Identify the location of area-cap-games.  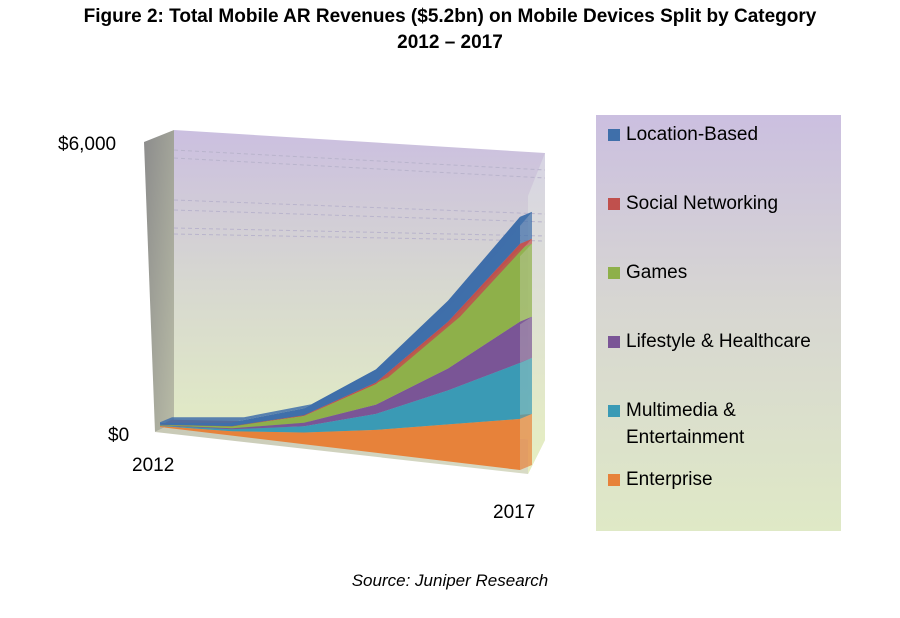
(526, 282).